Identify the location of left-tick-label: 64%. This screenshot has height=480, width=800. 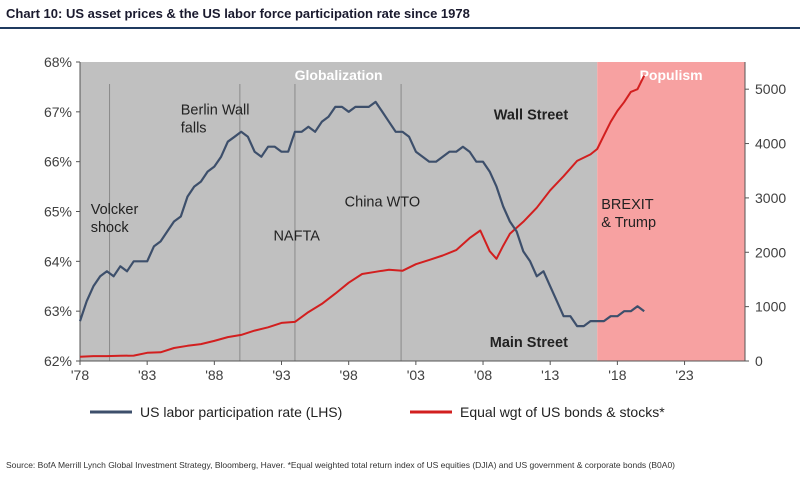
(58, 261).